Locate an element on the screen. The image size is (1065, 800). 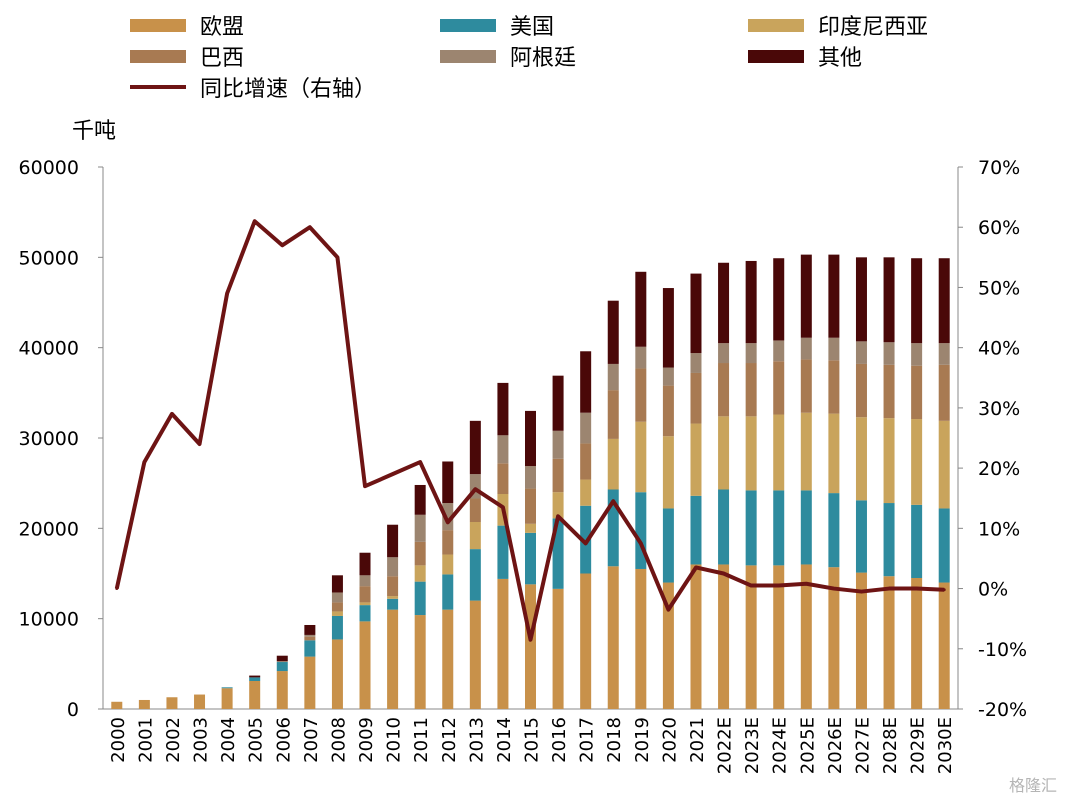
right-tick-label: 30% is located at coordinates (999, 409).